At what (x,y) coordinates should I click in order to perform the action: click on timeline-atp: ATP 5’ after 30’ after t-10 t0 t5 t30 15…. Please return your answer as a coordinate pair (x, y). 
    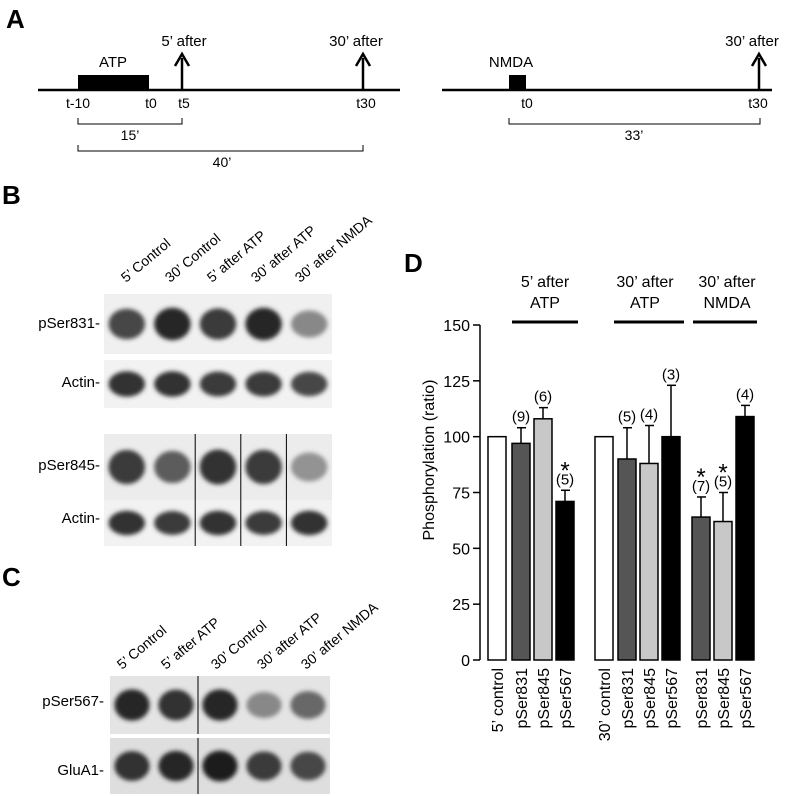
    Looking at the image, I should click on (219, 101).